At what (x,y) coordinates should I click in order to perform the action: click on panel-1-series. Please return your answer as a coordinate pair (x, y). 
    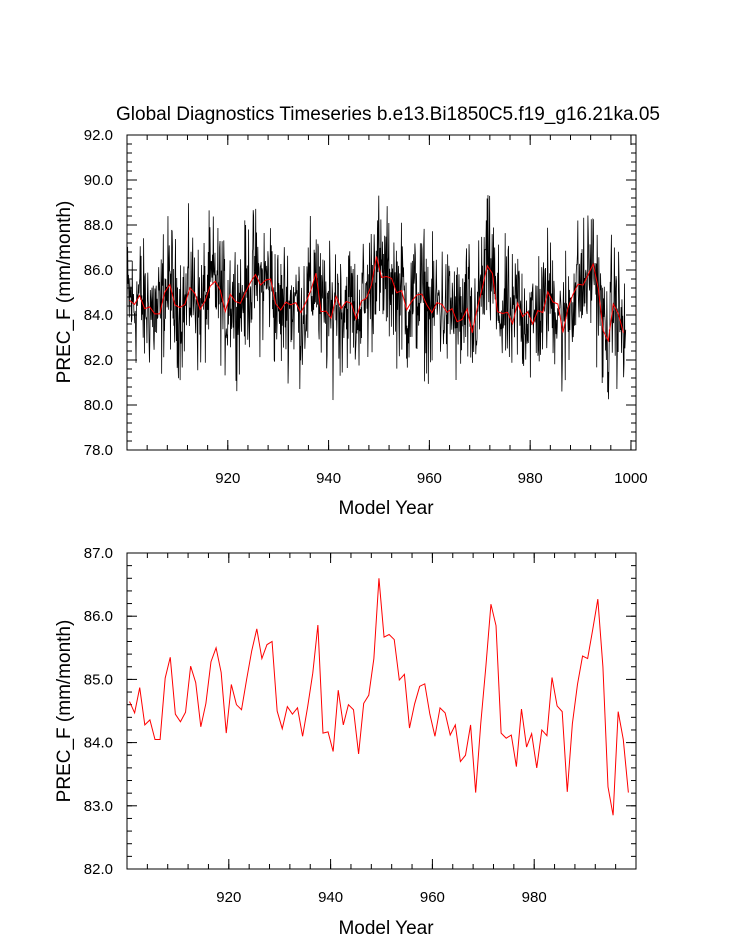
    Looking at the image, I should click on (376, 298).